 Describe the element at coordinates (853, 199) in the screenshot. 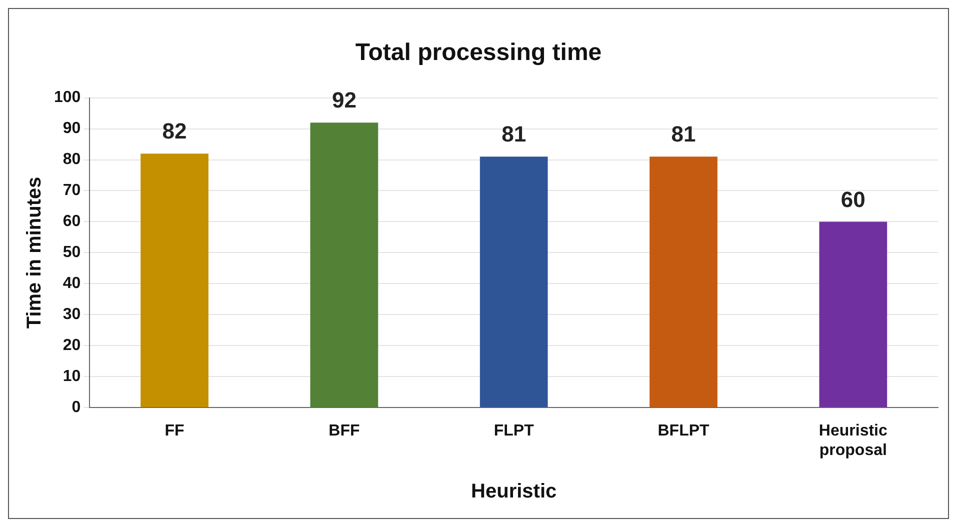

I see `data-label: 60` at that location.